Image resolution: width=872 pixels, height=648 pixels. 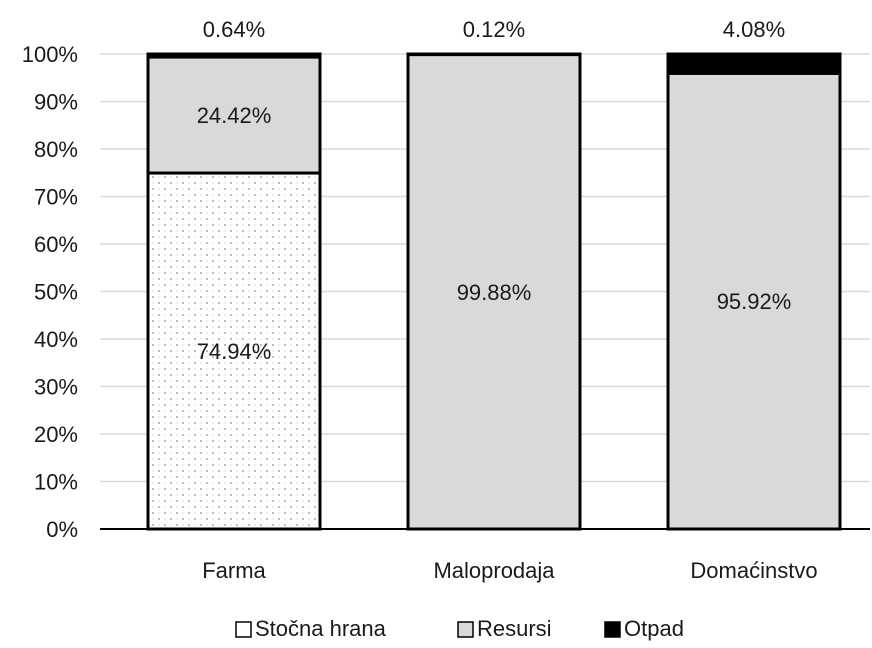 I want to click on y-tick-label: 0%, so click(x=62, y=529).